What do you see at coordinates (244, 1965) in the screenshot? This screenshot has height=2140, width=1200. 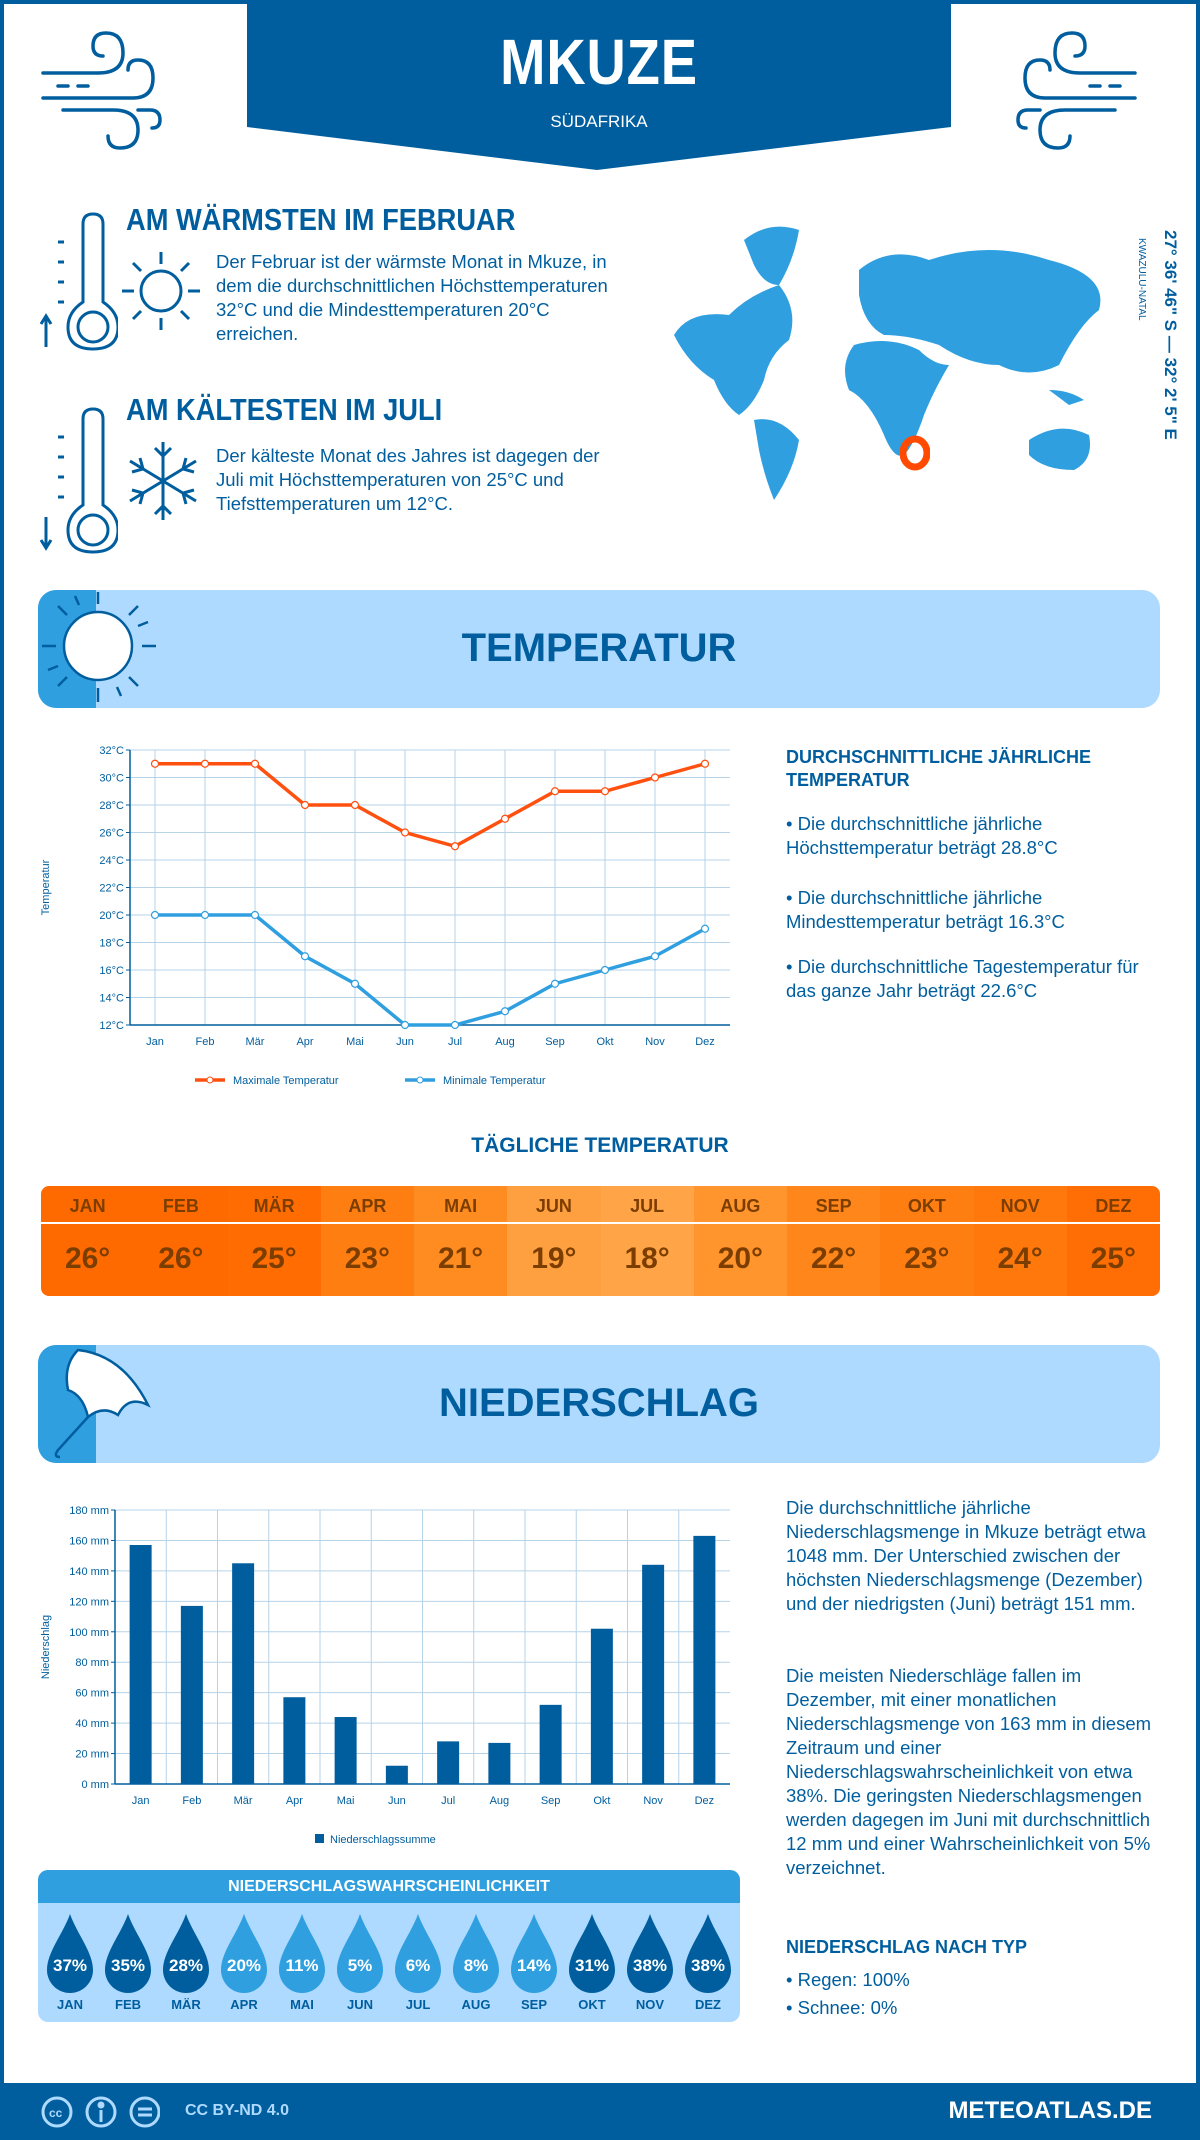 I see `probability-value: 20%` at bounding box center [244, 1965].